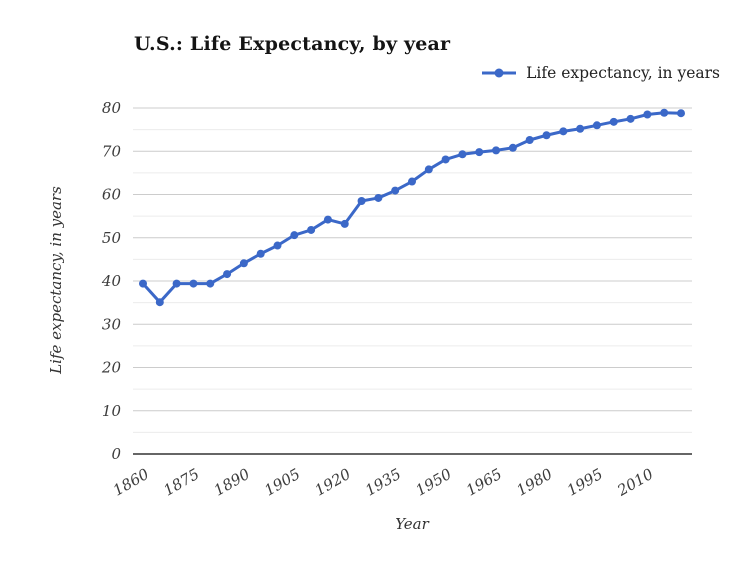 This screenshot has height=563, width=750. What do you see at coordinates (499, 73) in the screenshot?
I see `legend-marker-icon` at bounding box center [499, 73].